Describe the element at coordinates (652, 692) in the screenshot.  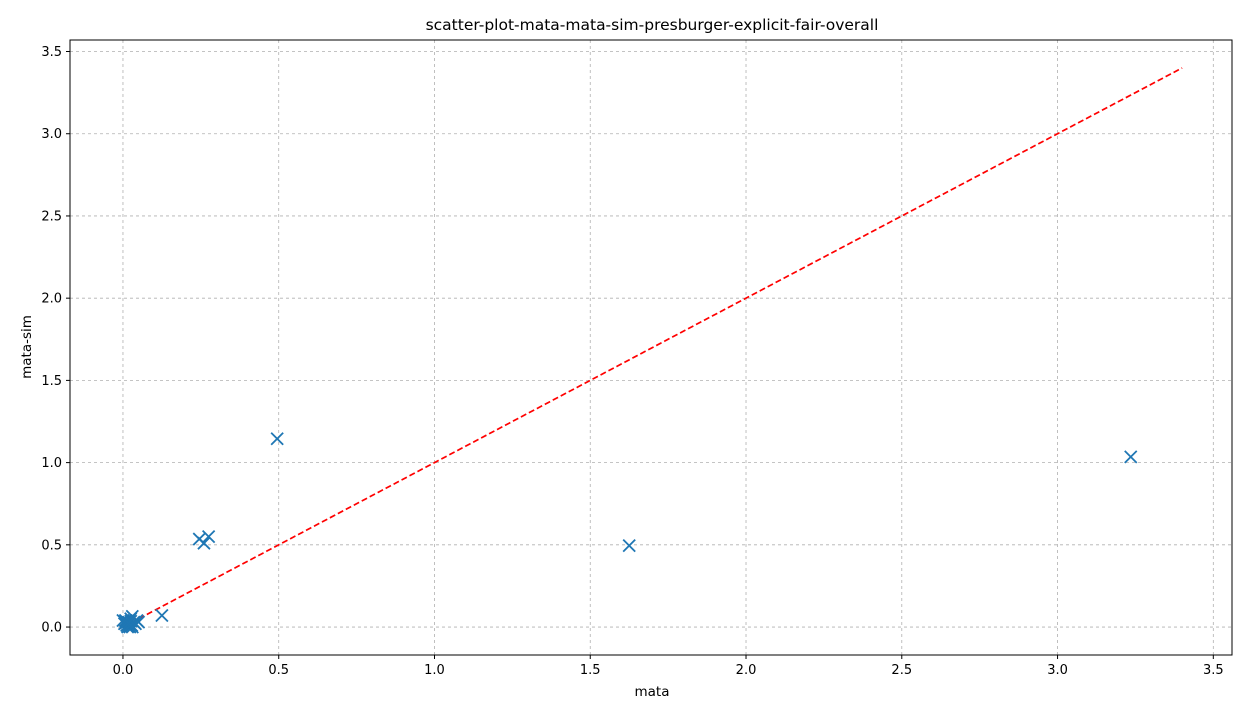
I see `x-axis-label: mata` at that location.